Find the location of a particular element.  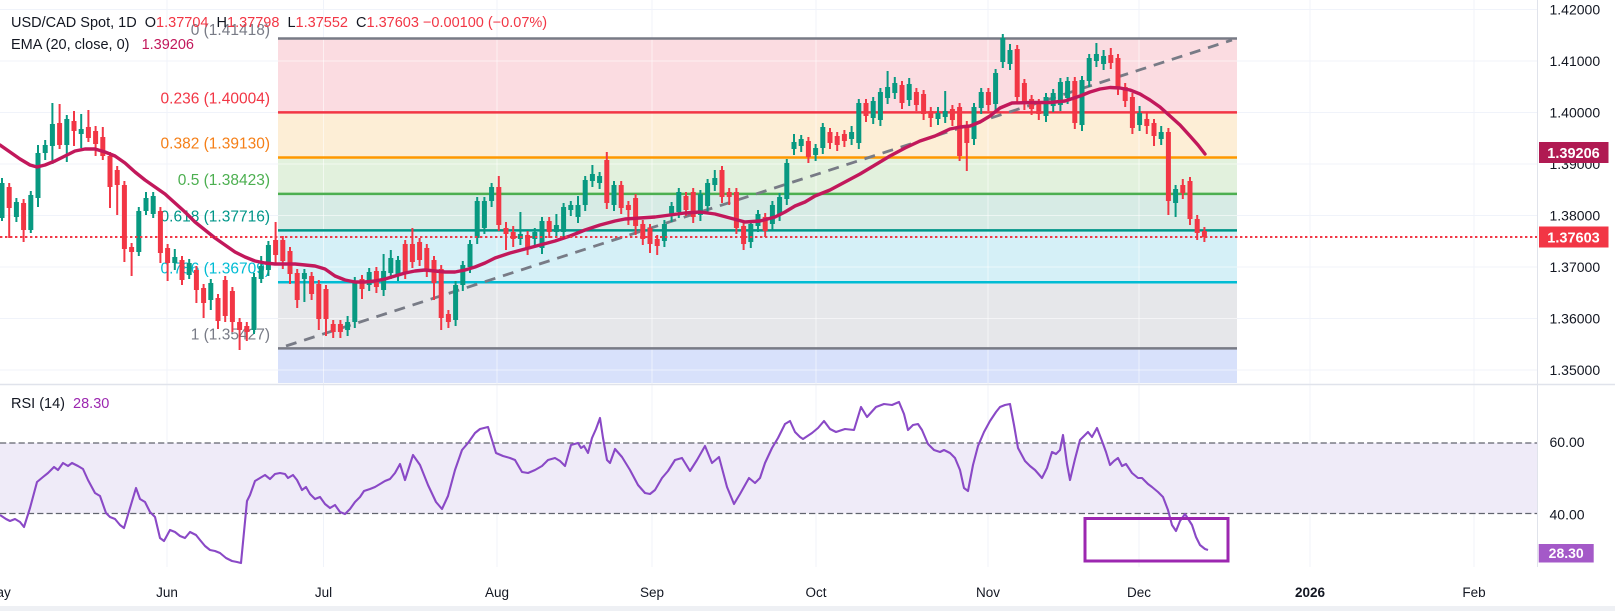

svg-text: 1.35000 is located at coordinates (1575, 370).